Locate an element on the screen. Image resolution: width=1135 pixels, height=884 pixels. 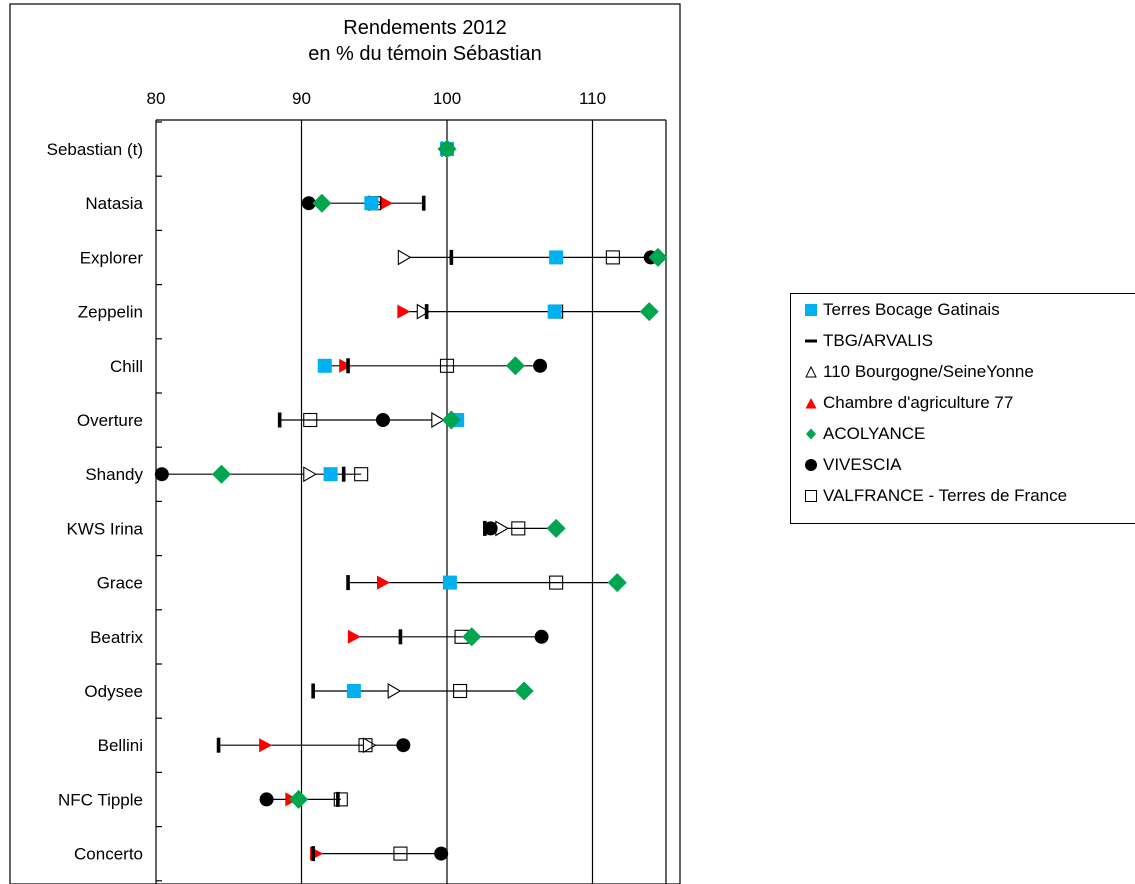
legend-label: 110 Bourgogne/SeineYonne is located at coordinates (928, 371).